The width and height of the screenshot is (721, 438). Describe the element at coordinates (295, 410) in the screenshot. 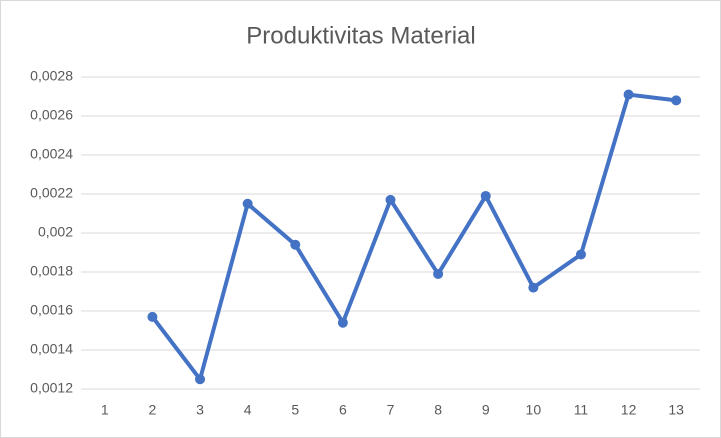

I see `x-tick-label: 5` at that location.